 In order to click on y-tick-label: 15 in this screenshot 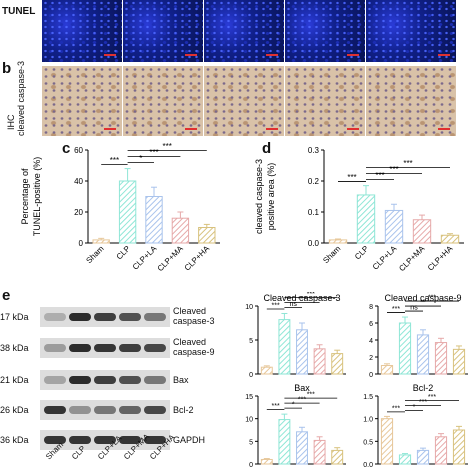, I will do `click(249, 397)`.